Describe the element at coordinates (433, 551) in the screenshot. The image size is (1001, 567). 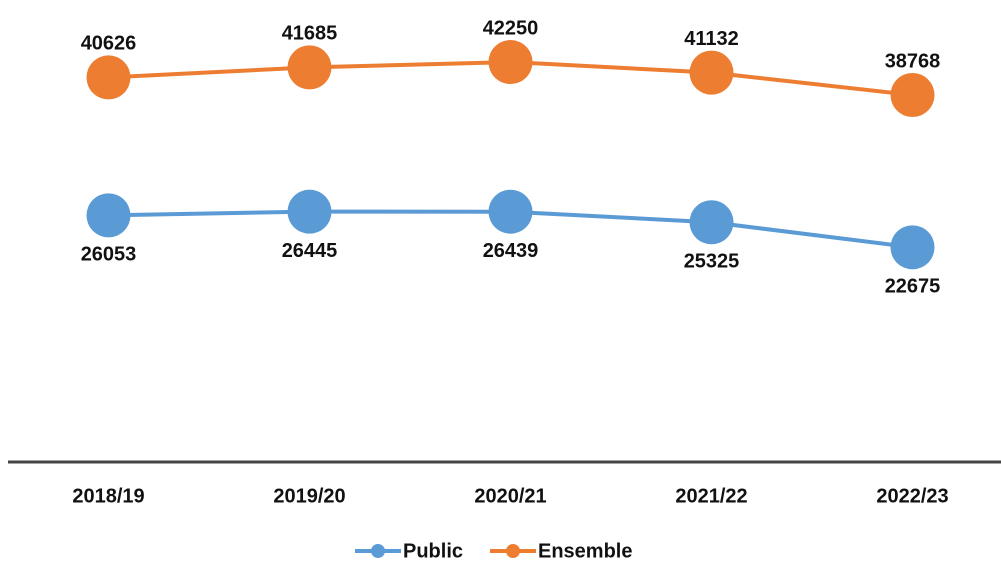
I see `legend-label: Public` at that location.